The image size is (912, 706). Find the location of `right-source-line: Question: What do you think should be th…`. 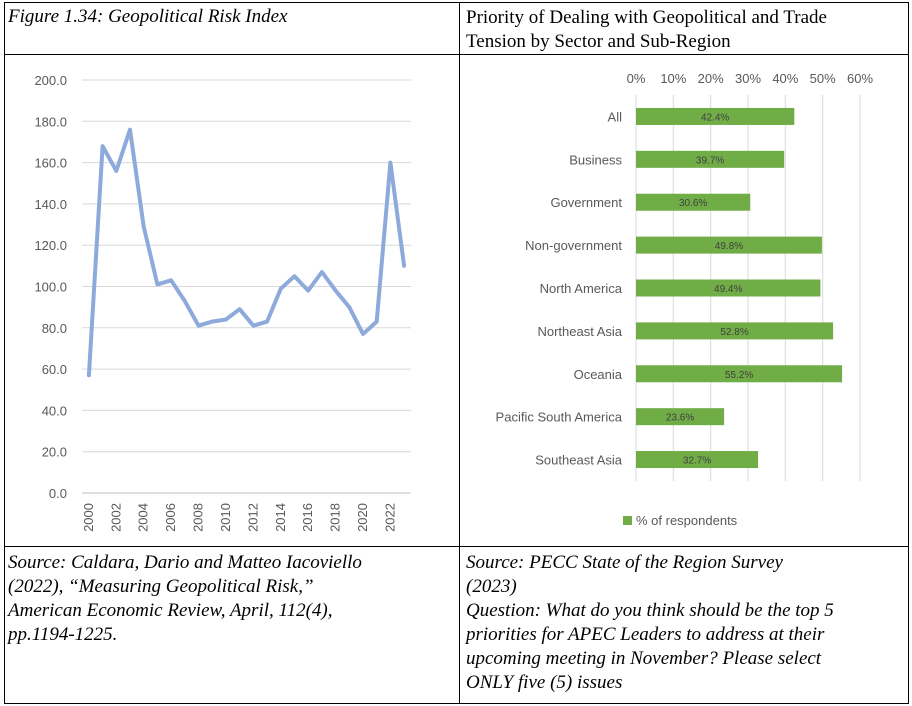

right-source-line: Question: What do you think should be th… is located at coordinates (650, 610).